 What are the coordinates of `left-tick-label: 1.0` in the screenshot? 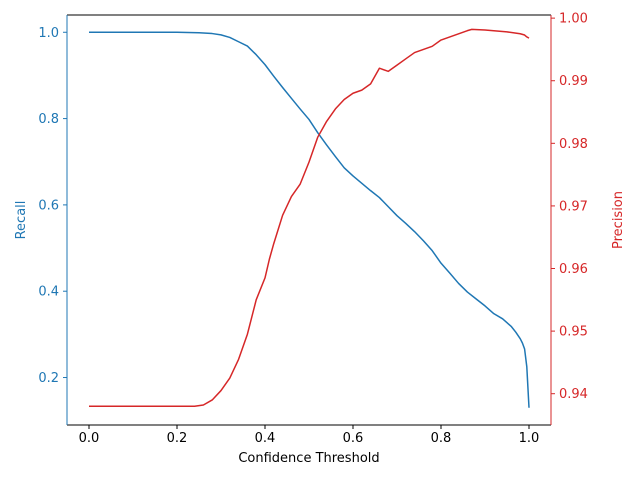 It's located at (48, 33).